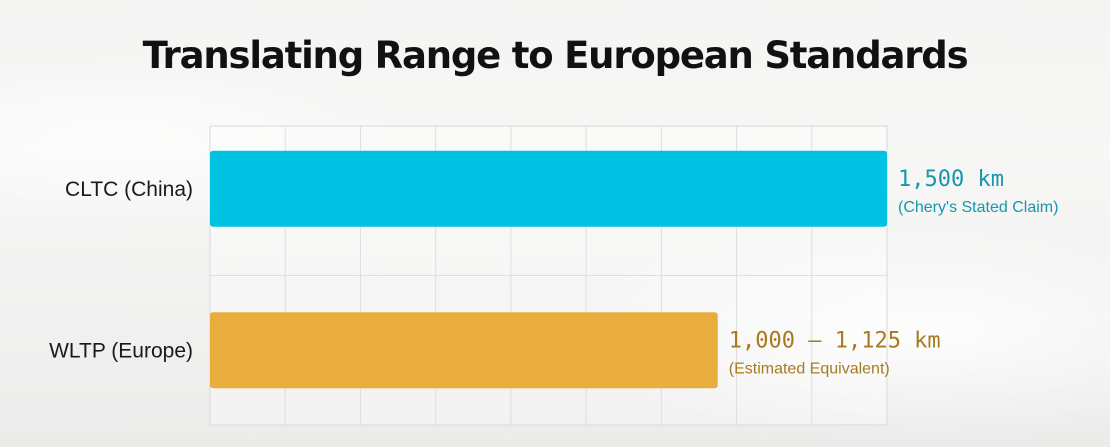 The width and height of the screenshot is (1110, 447). I want to click on bar-wltp, so click(464, 350).